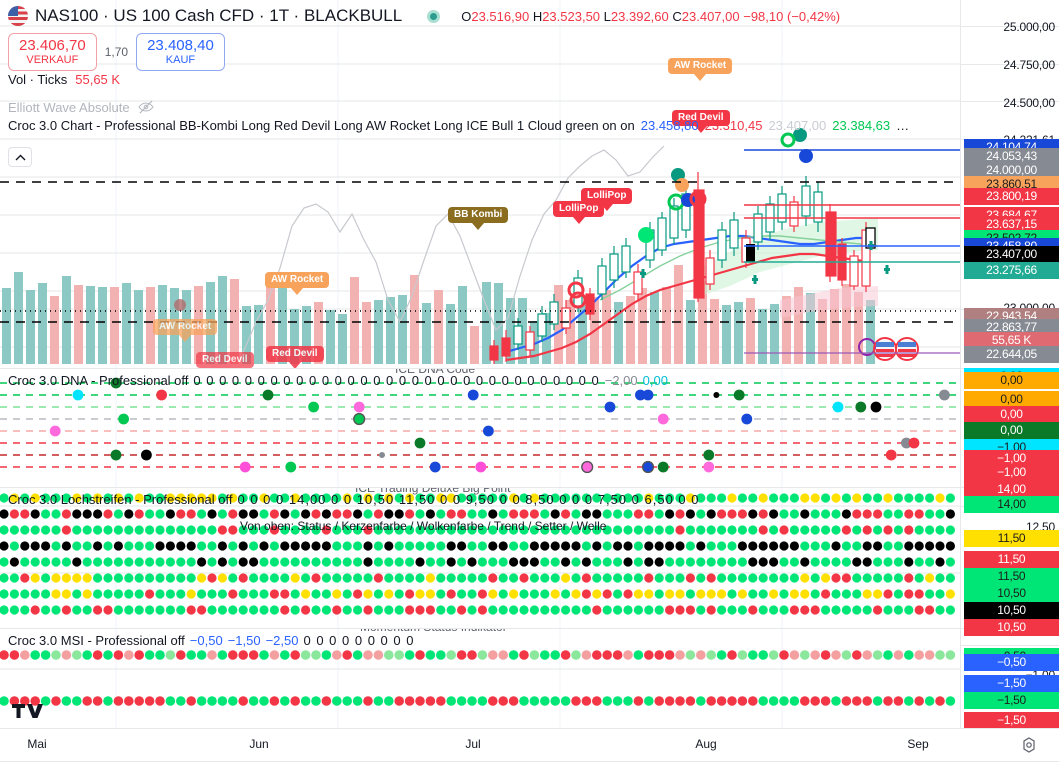  Describe the element at coordinates (38, 79) in the screenshot. I see `volume-label: Vol · Ticks` at that location.